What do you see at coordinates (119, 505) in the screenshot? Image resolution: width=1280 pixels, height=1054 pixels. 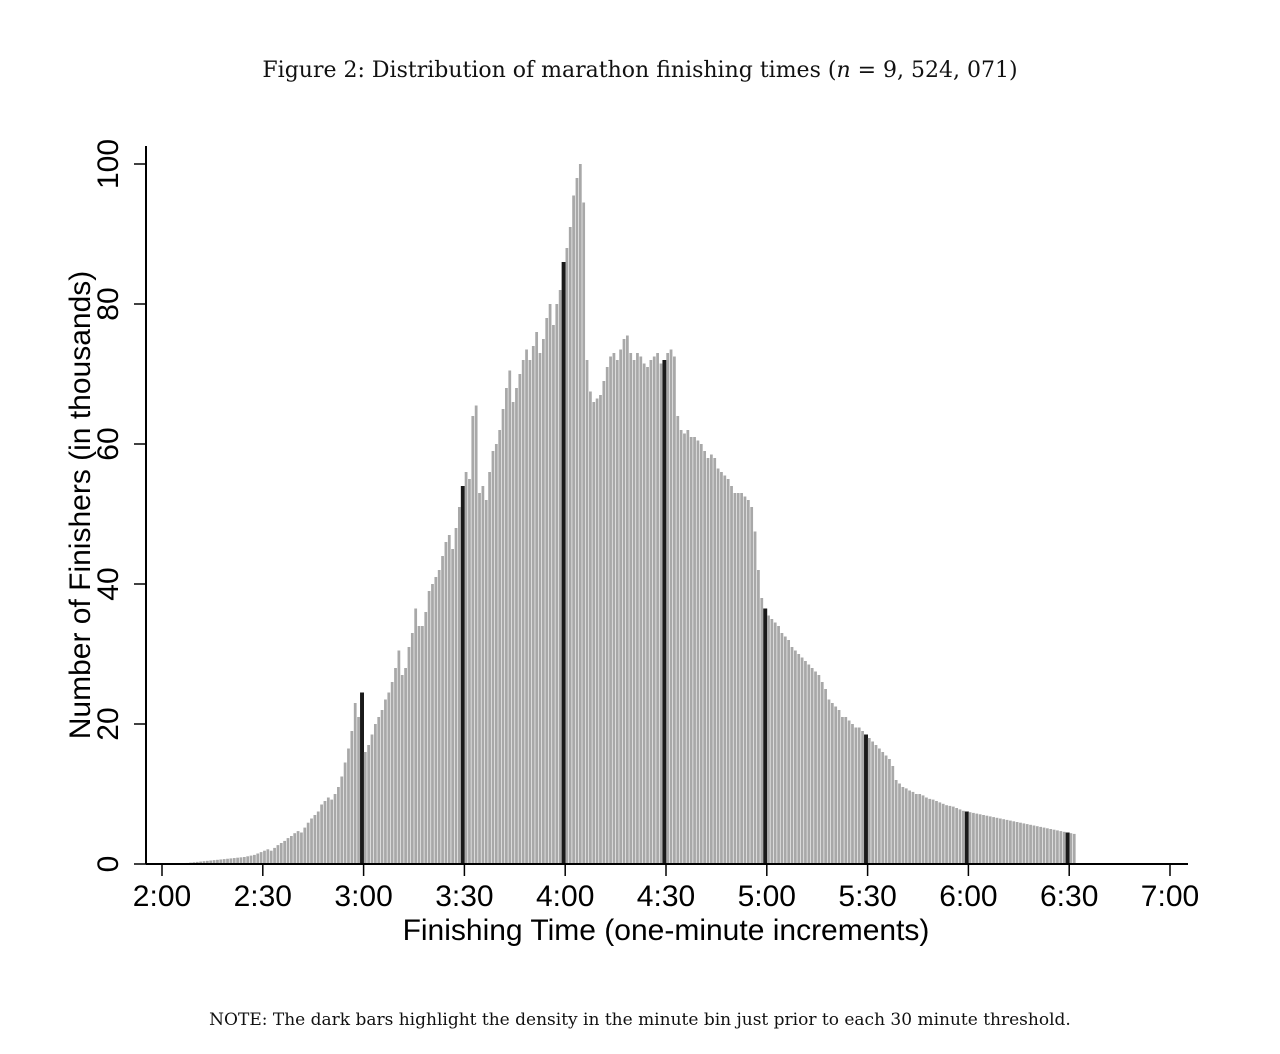 I see `y-ticks-group: 0 20 40 60 80 100` at bounding box center [119, 505].